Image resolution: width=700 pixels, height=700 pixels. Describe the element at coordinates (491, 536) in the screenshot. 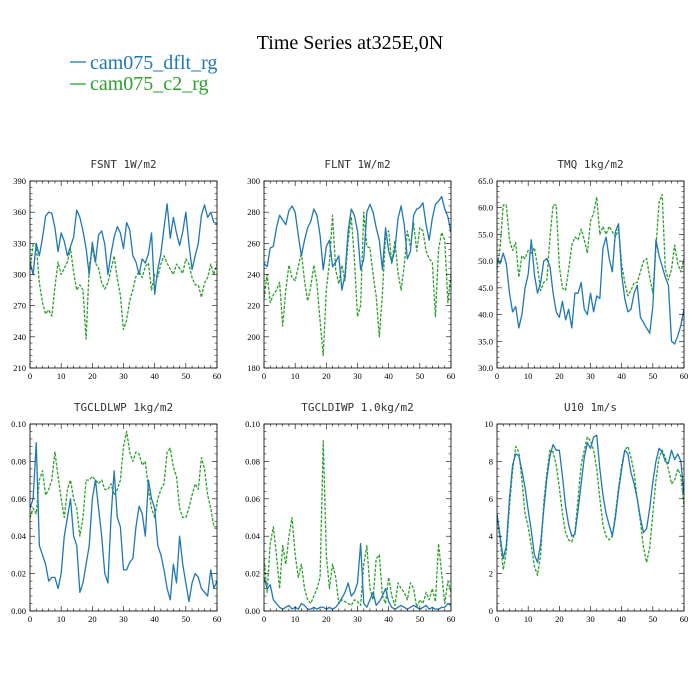

I see `y-tick-label: 4` at that location.